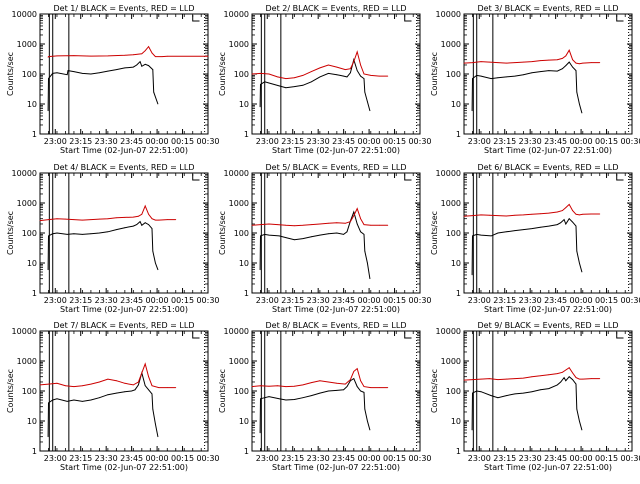 The height and width of the screenshot is (484, 640). I want to click on series-line-black-events, so click(315, 84).